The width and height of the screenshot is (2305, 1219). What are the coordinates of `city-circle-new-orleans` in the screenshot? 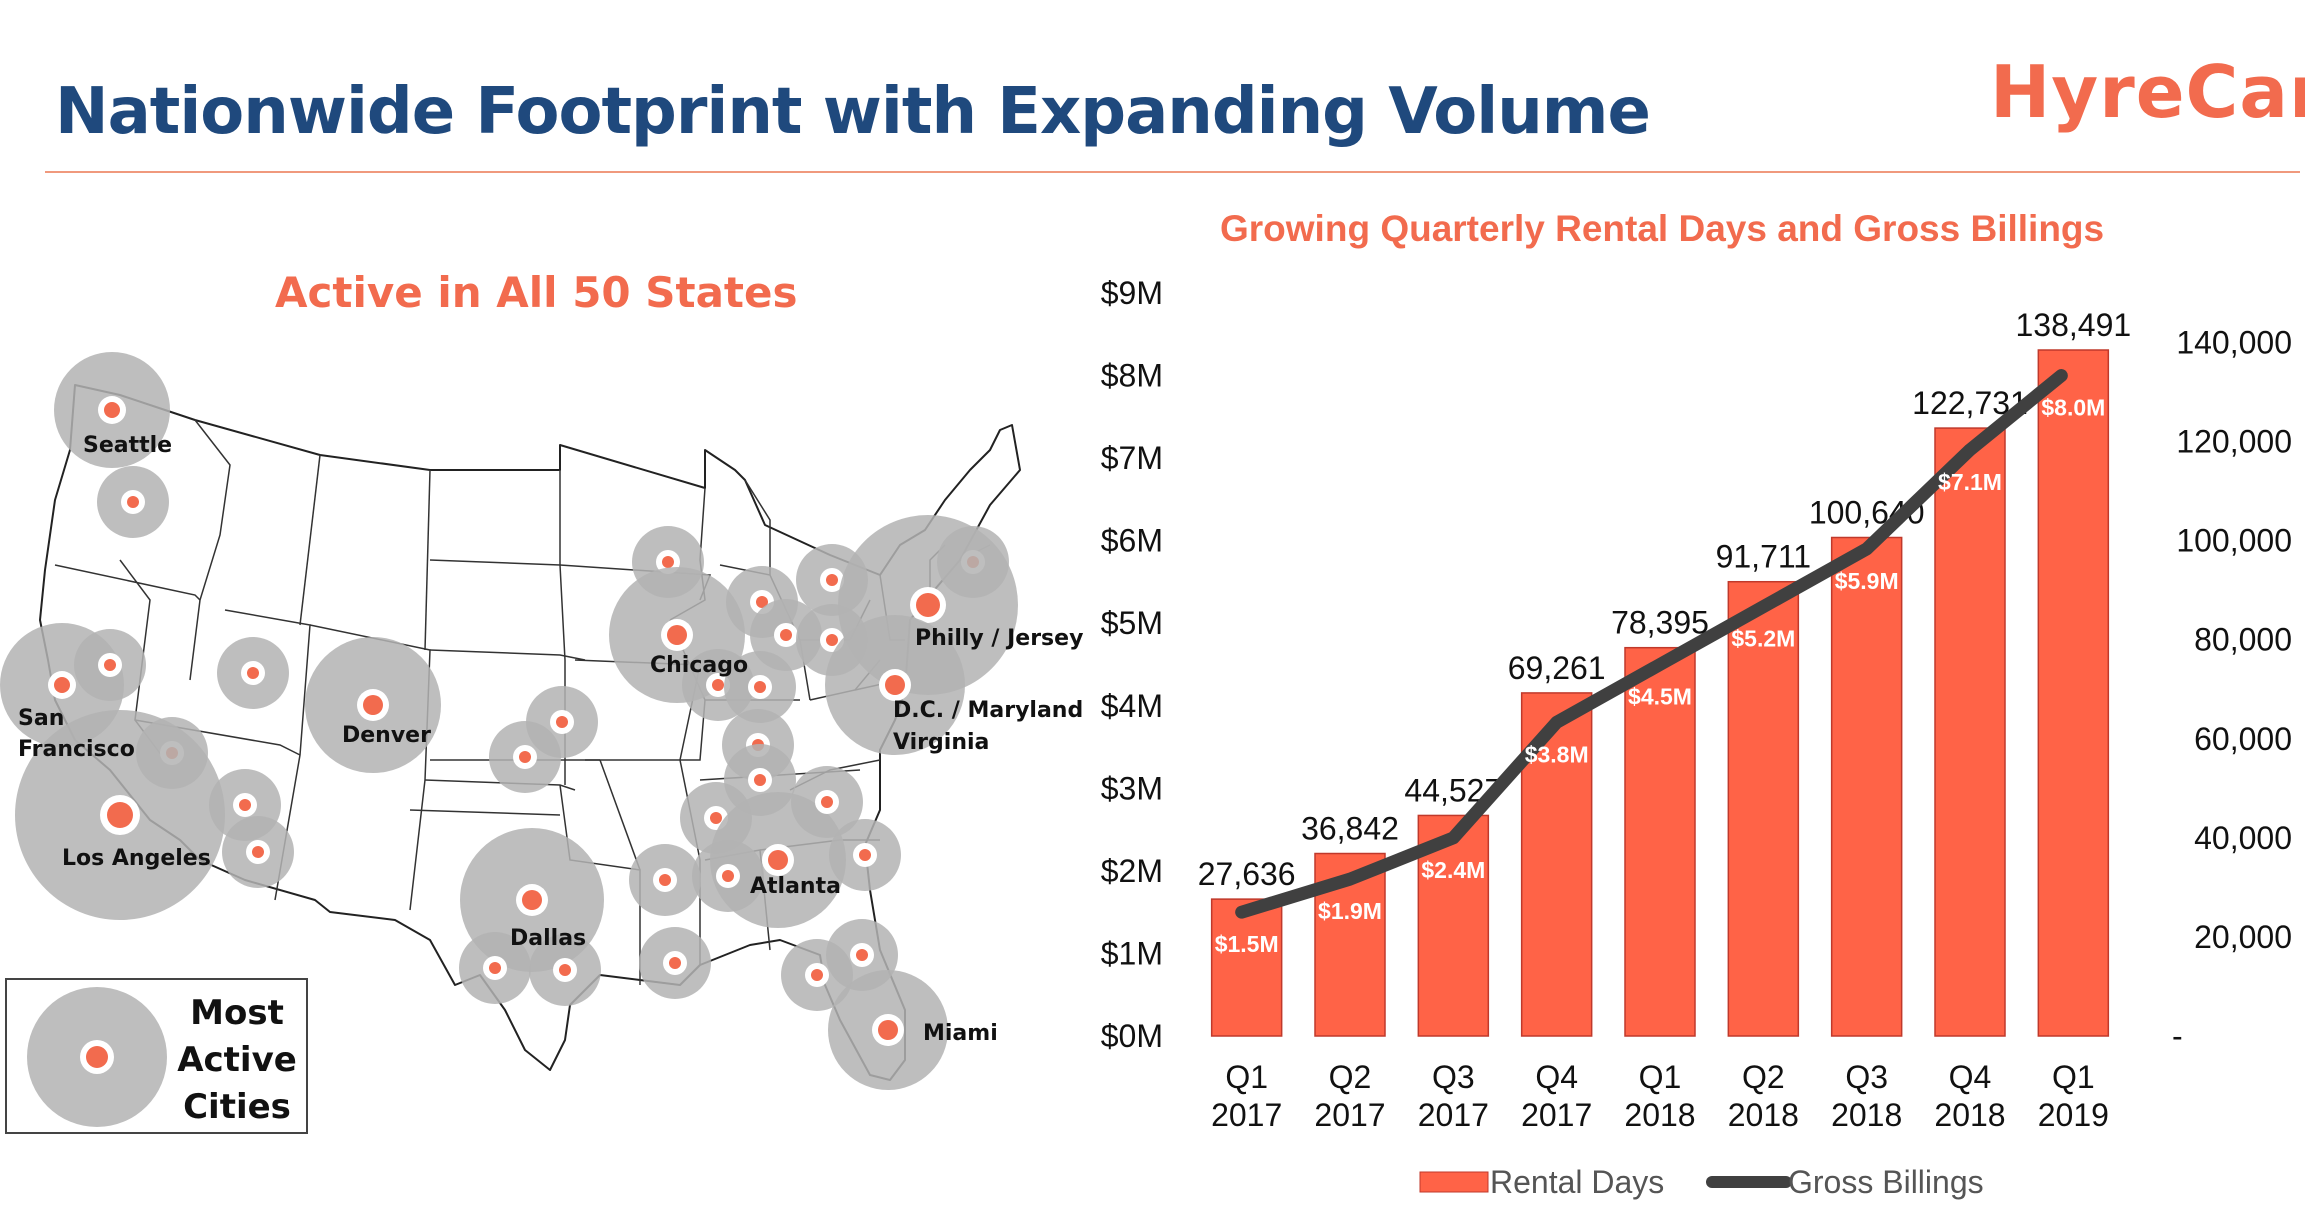 It's located at (675, 963).